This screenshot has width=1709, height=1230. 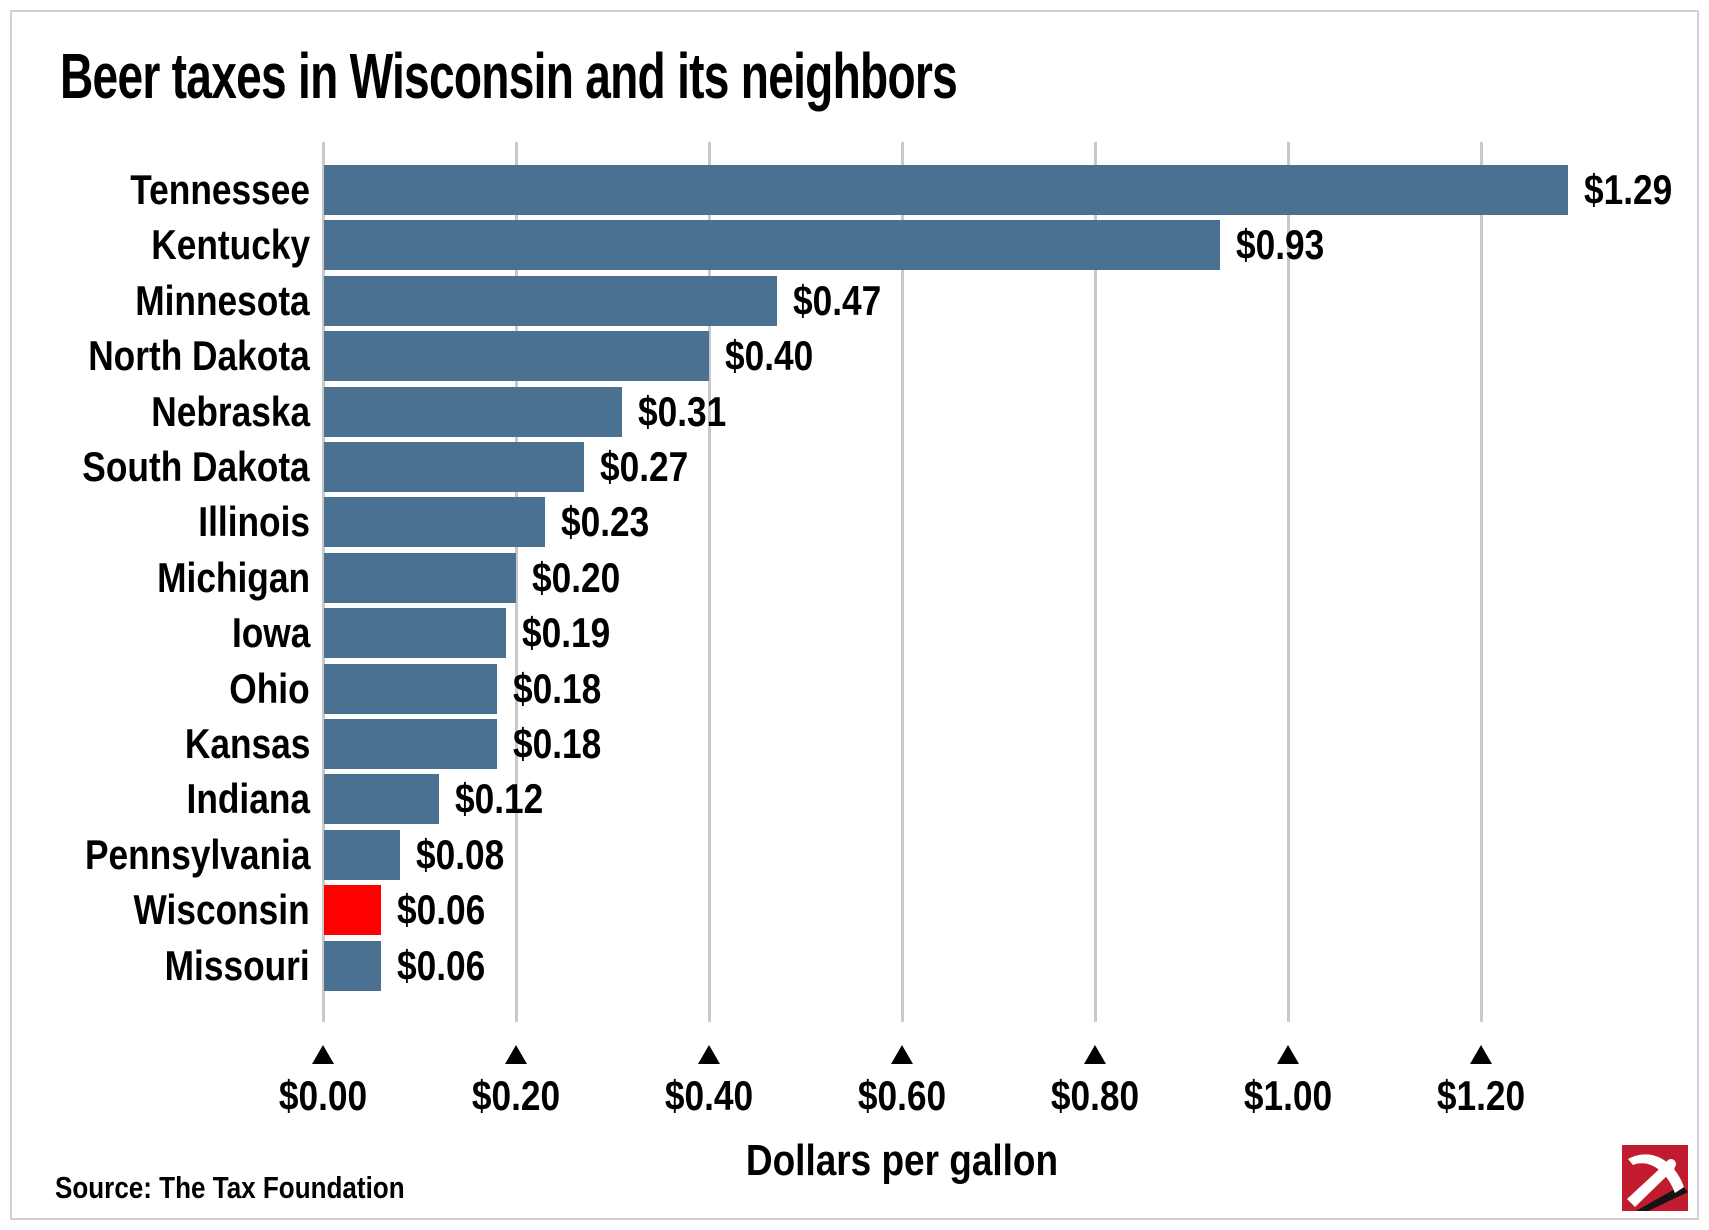 What do you see at coordinates (1671, 1164) in the screenshot?
I see `pickaxe-logo-knob` at bounding box center [1671, 1164].